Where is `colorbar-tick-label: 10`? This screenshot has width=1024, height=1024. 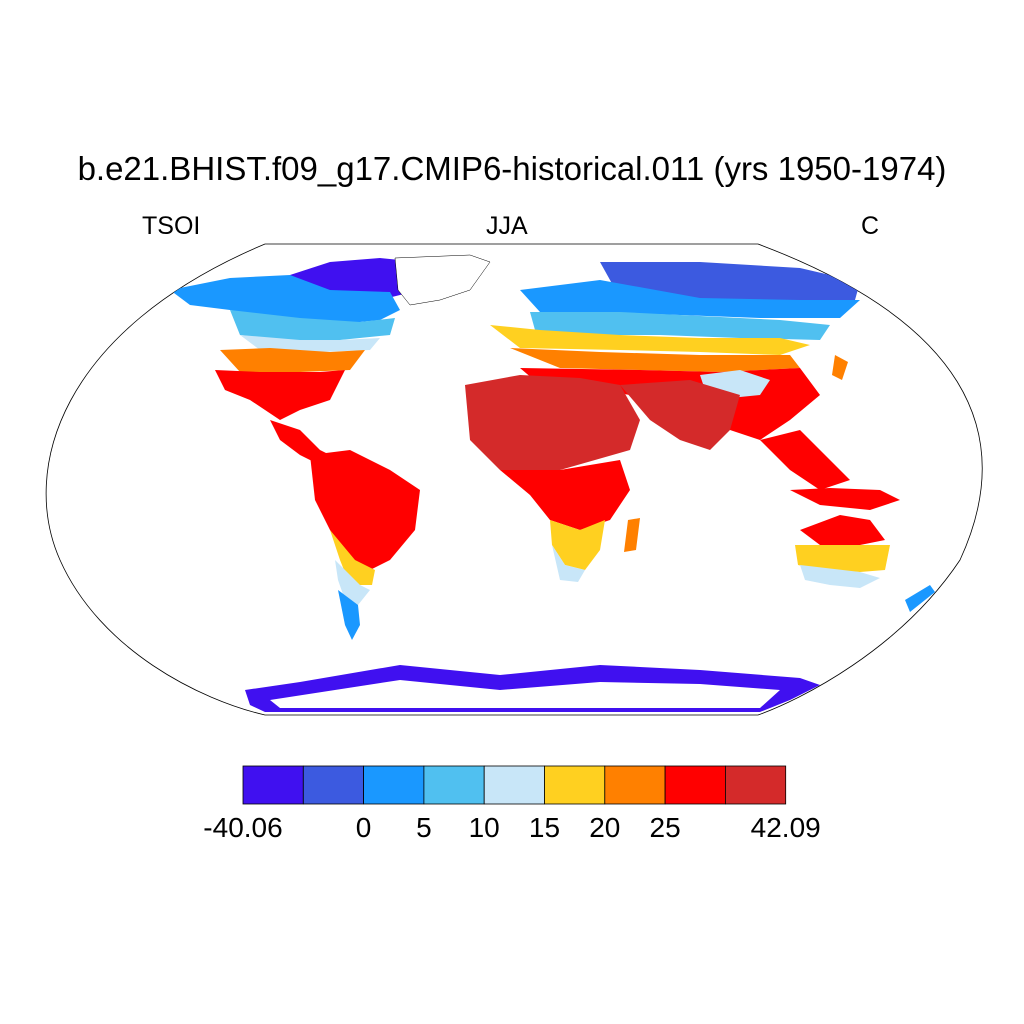
colorbar-tick-label: 10 is located at coordinates (484, 827).